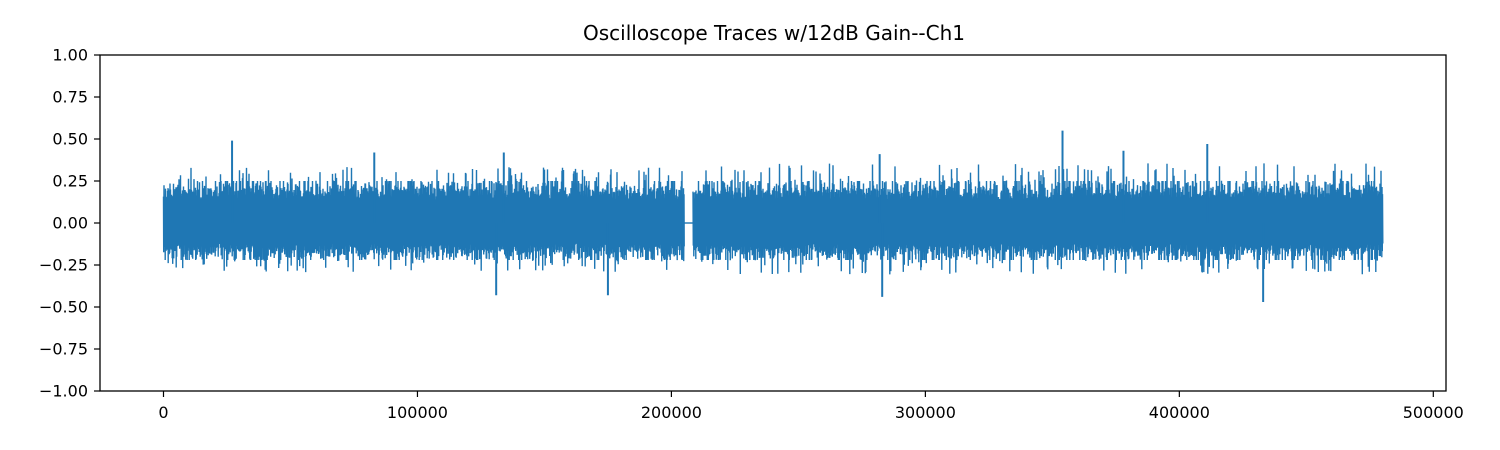  I want to click on y-tick-label: 0.00, so click(70, 223).